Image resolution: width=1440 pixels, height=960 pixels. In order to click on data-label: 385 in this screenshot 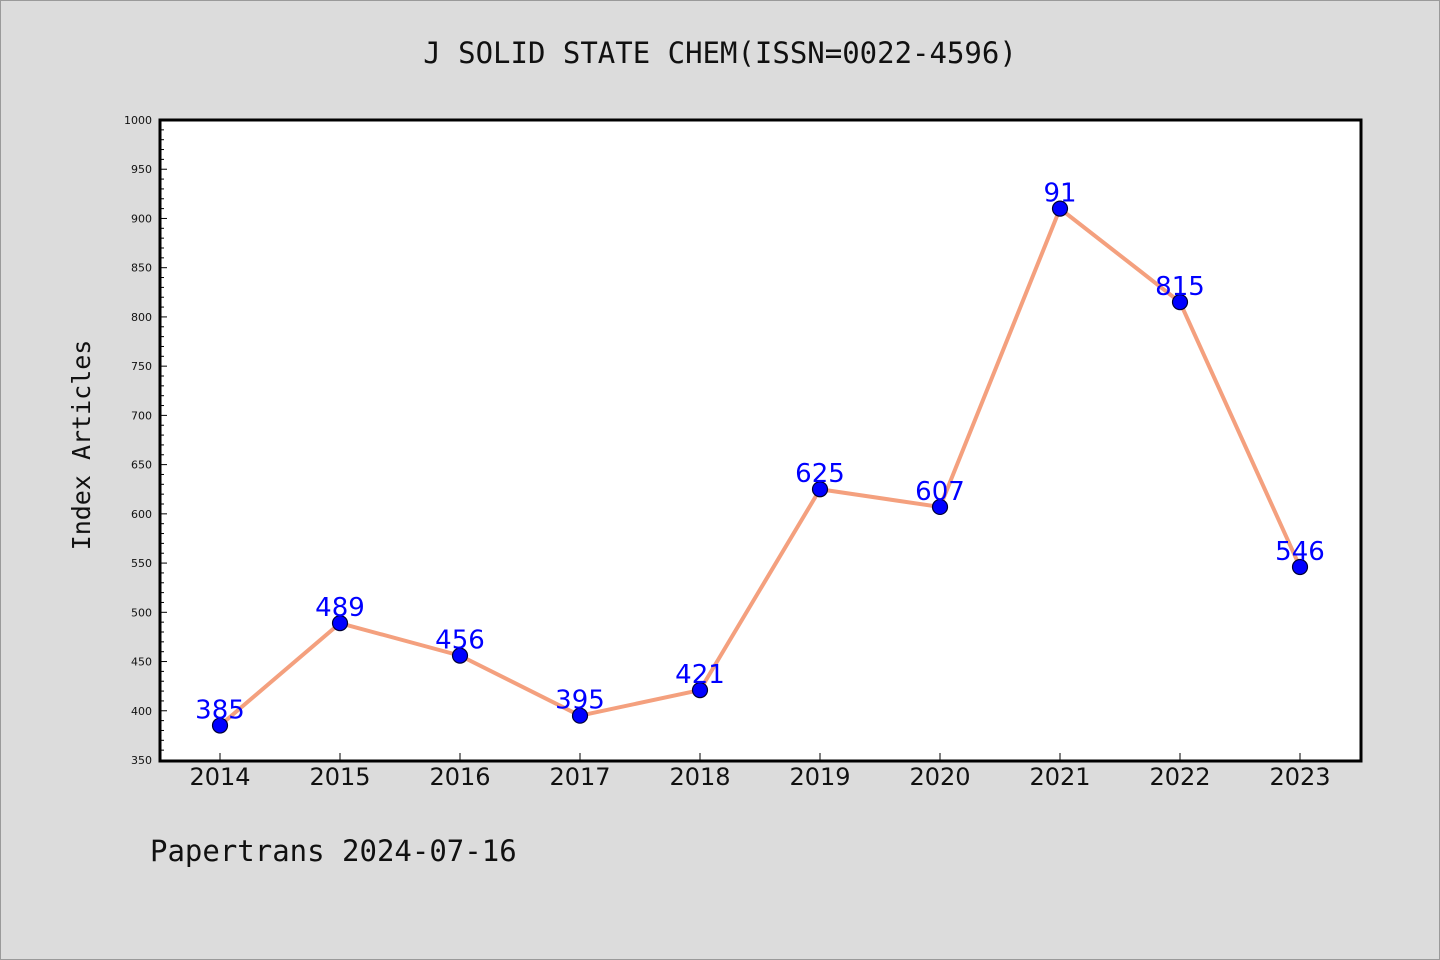, I will do `click(220, 711)`.